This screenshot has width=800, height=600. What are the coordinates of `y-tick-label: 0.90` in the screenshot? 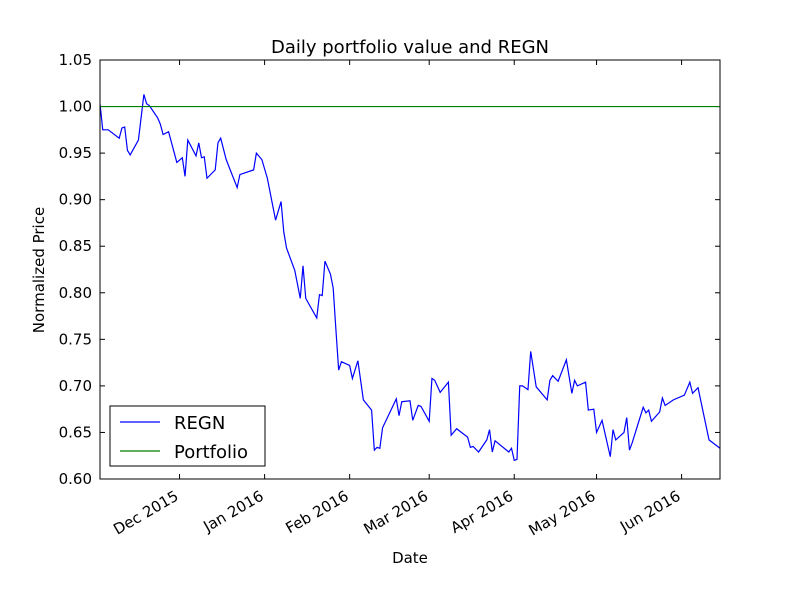 It's located at (75, 200).